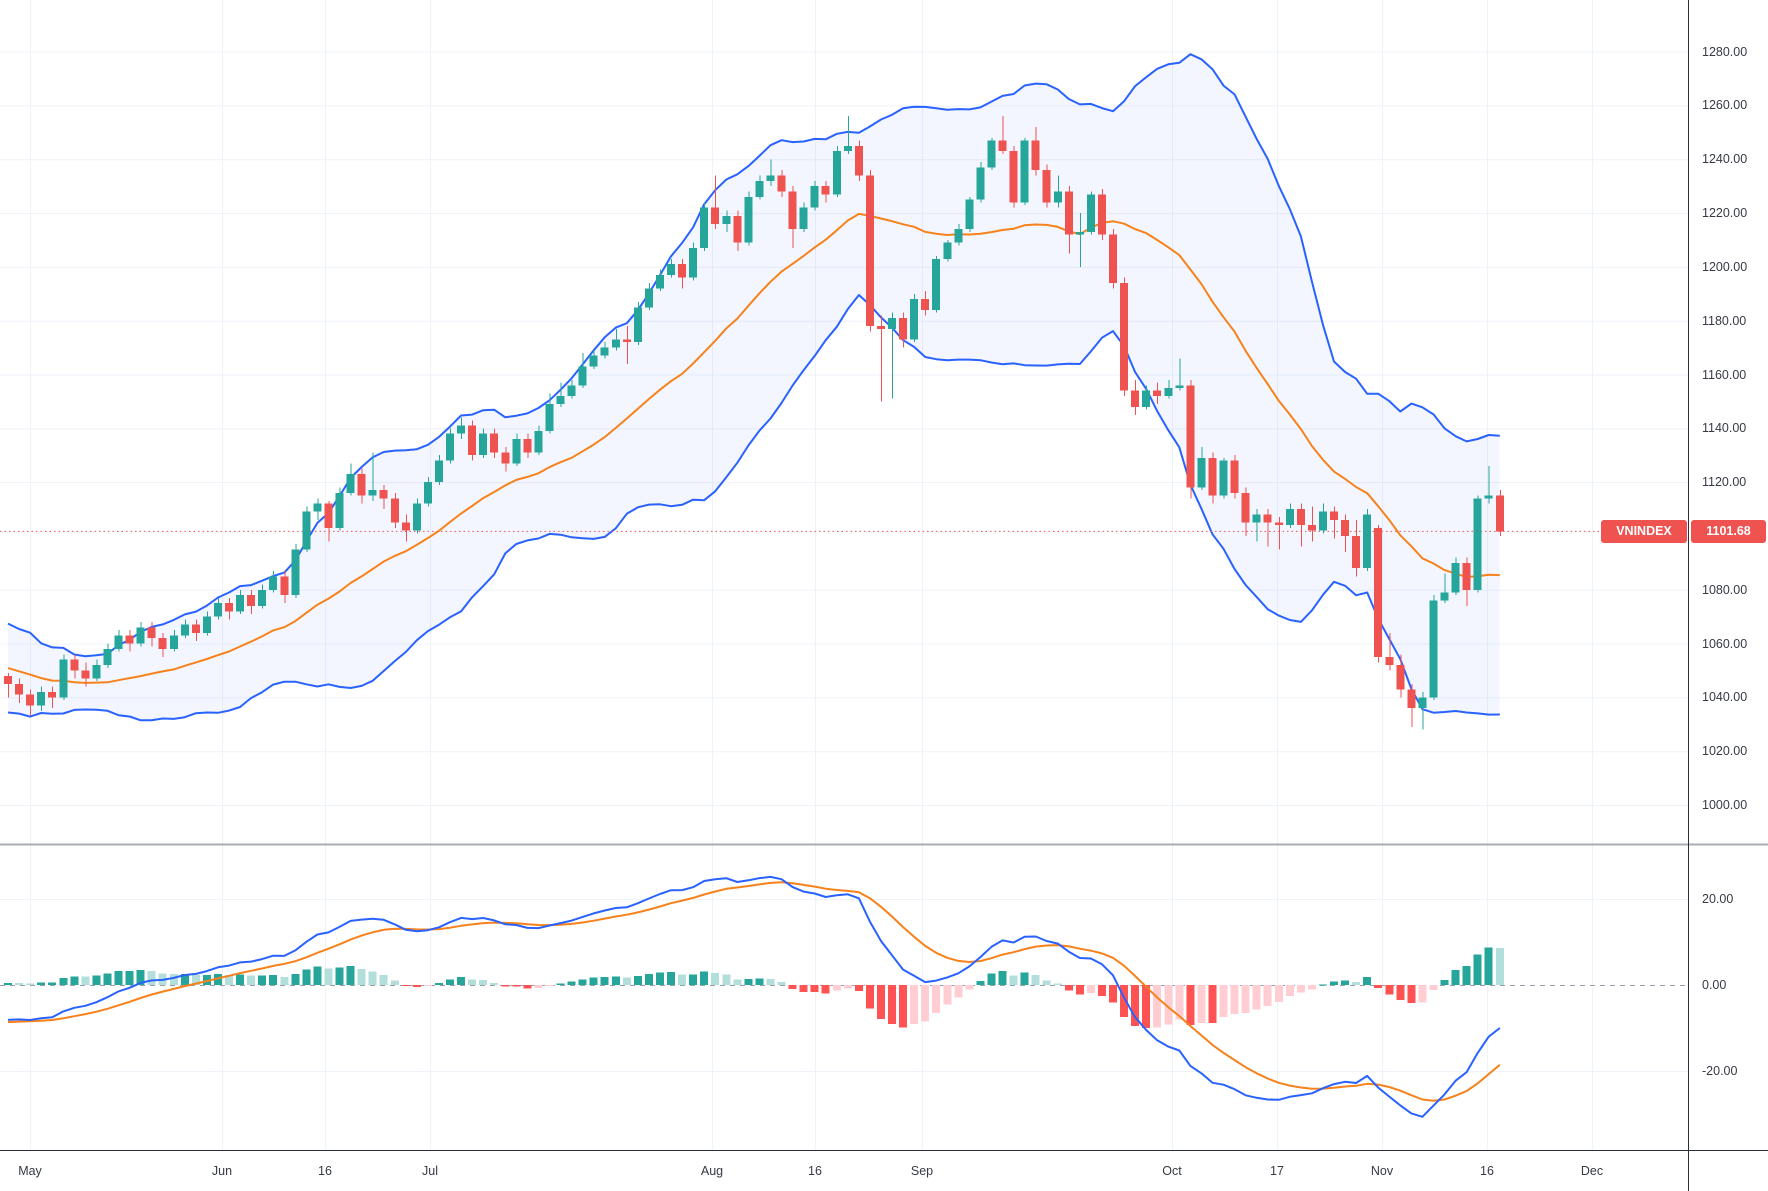 This screenshot has height=1191, width=1768. What do you see at coordinates (1725, 697) in the screenshot?
I see `price-tick-label: 1040.00` at bounding box center [1725, 697].